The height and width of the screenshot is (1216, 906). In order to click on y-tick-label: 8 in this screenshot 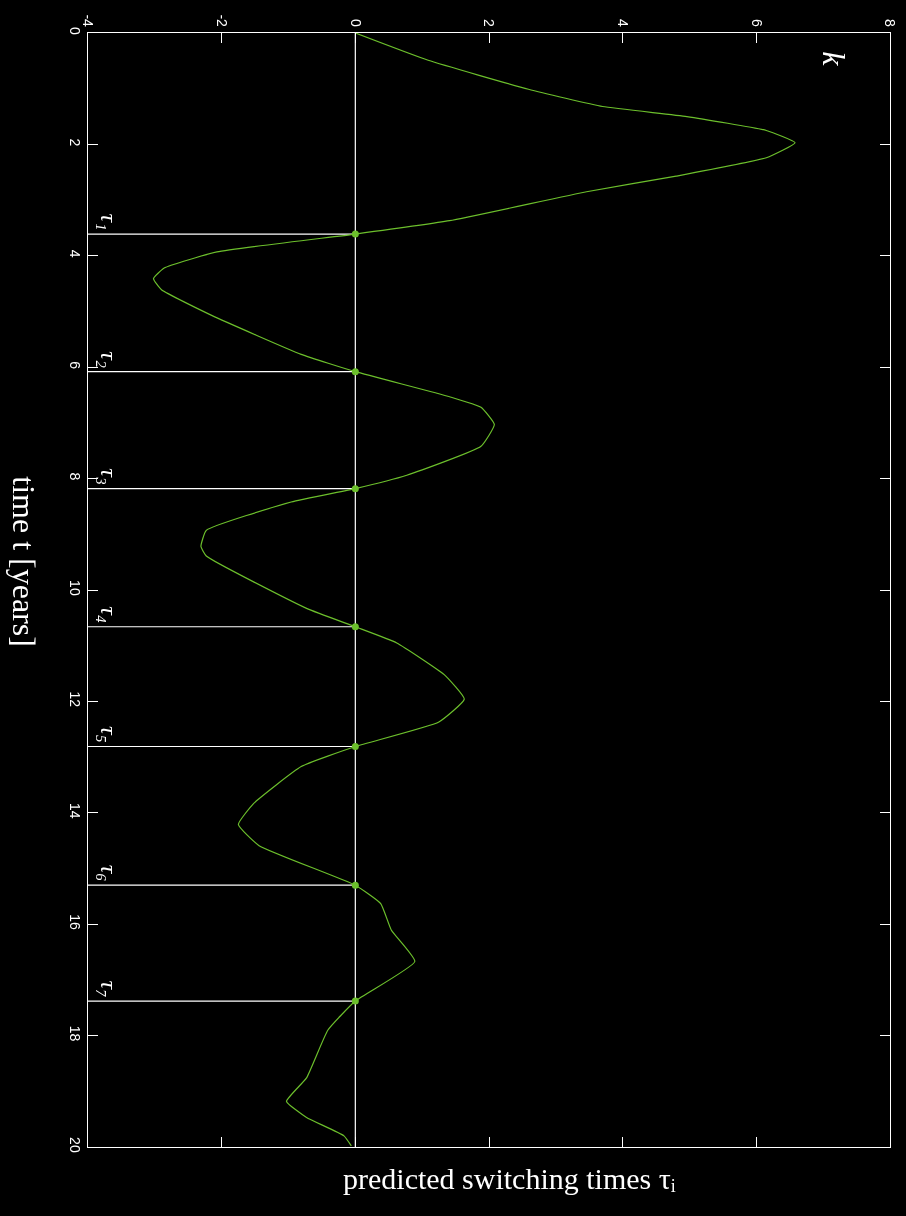, I will do `click(75, 476)`.